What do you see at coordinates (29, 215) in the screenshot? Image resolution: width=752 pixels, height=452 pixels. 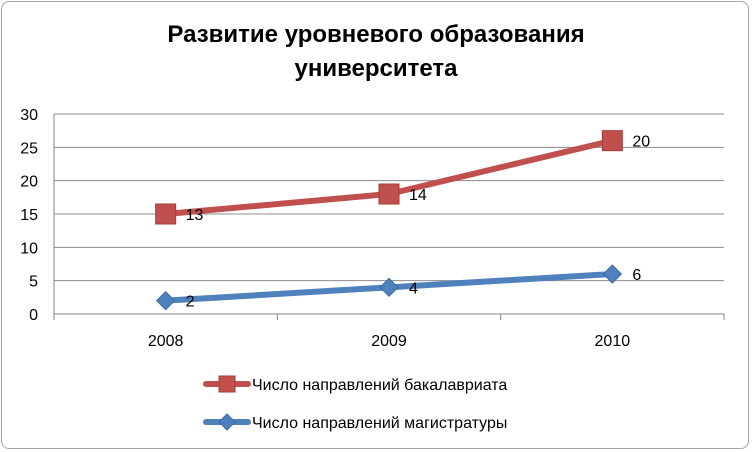 I see `y-tick-label: 15` at bounding box center [29, 215].